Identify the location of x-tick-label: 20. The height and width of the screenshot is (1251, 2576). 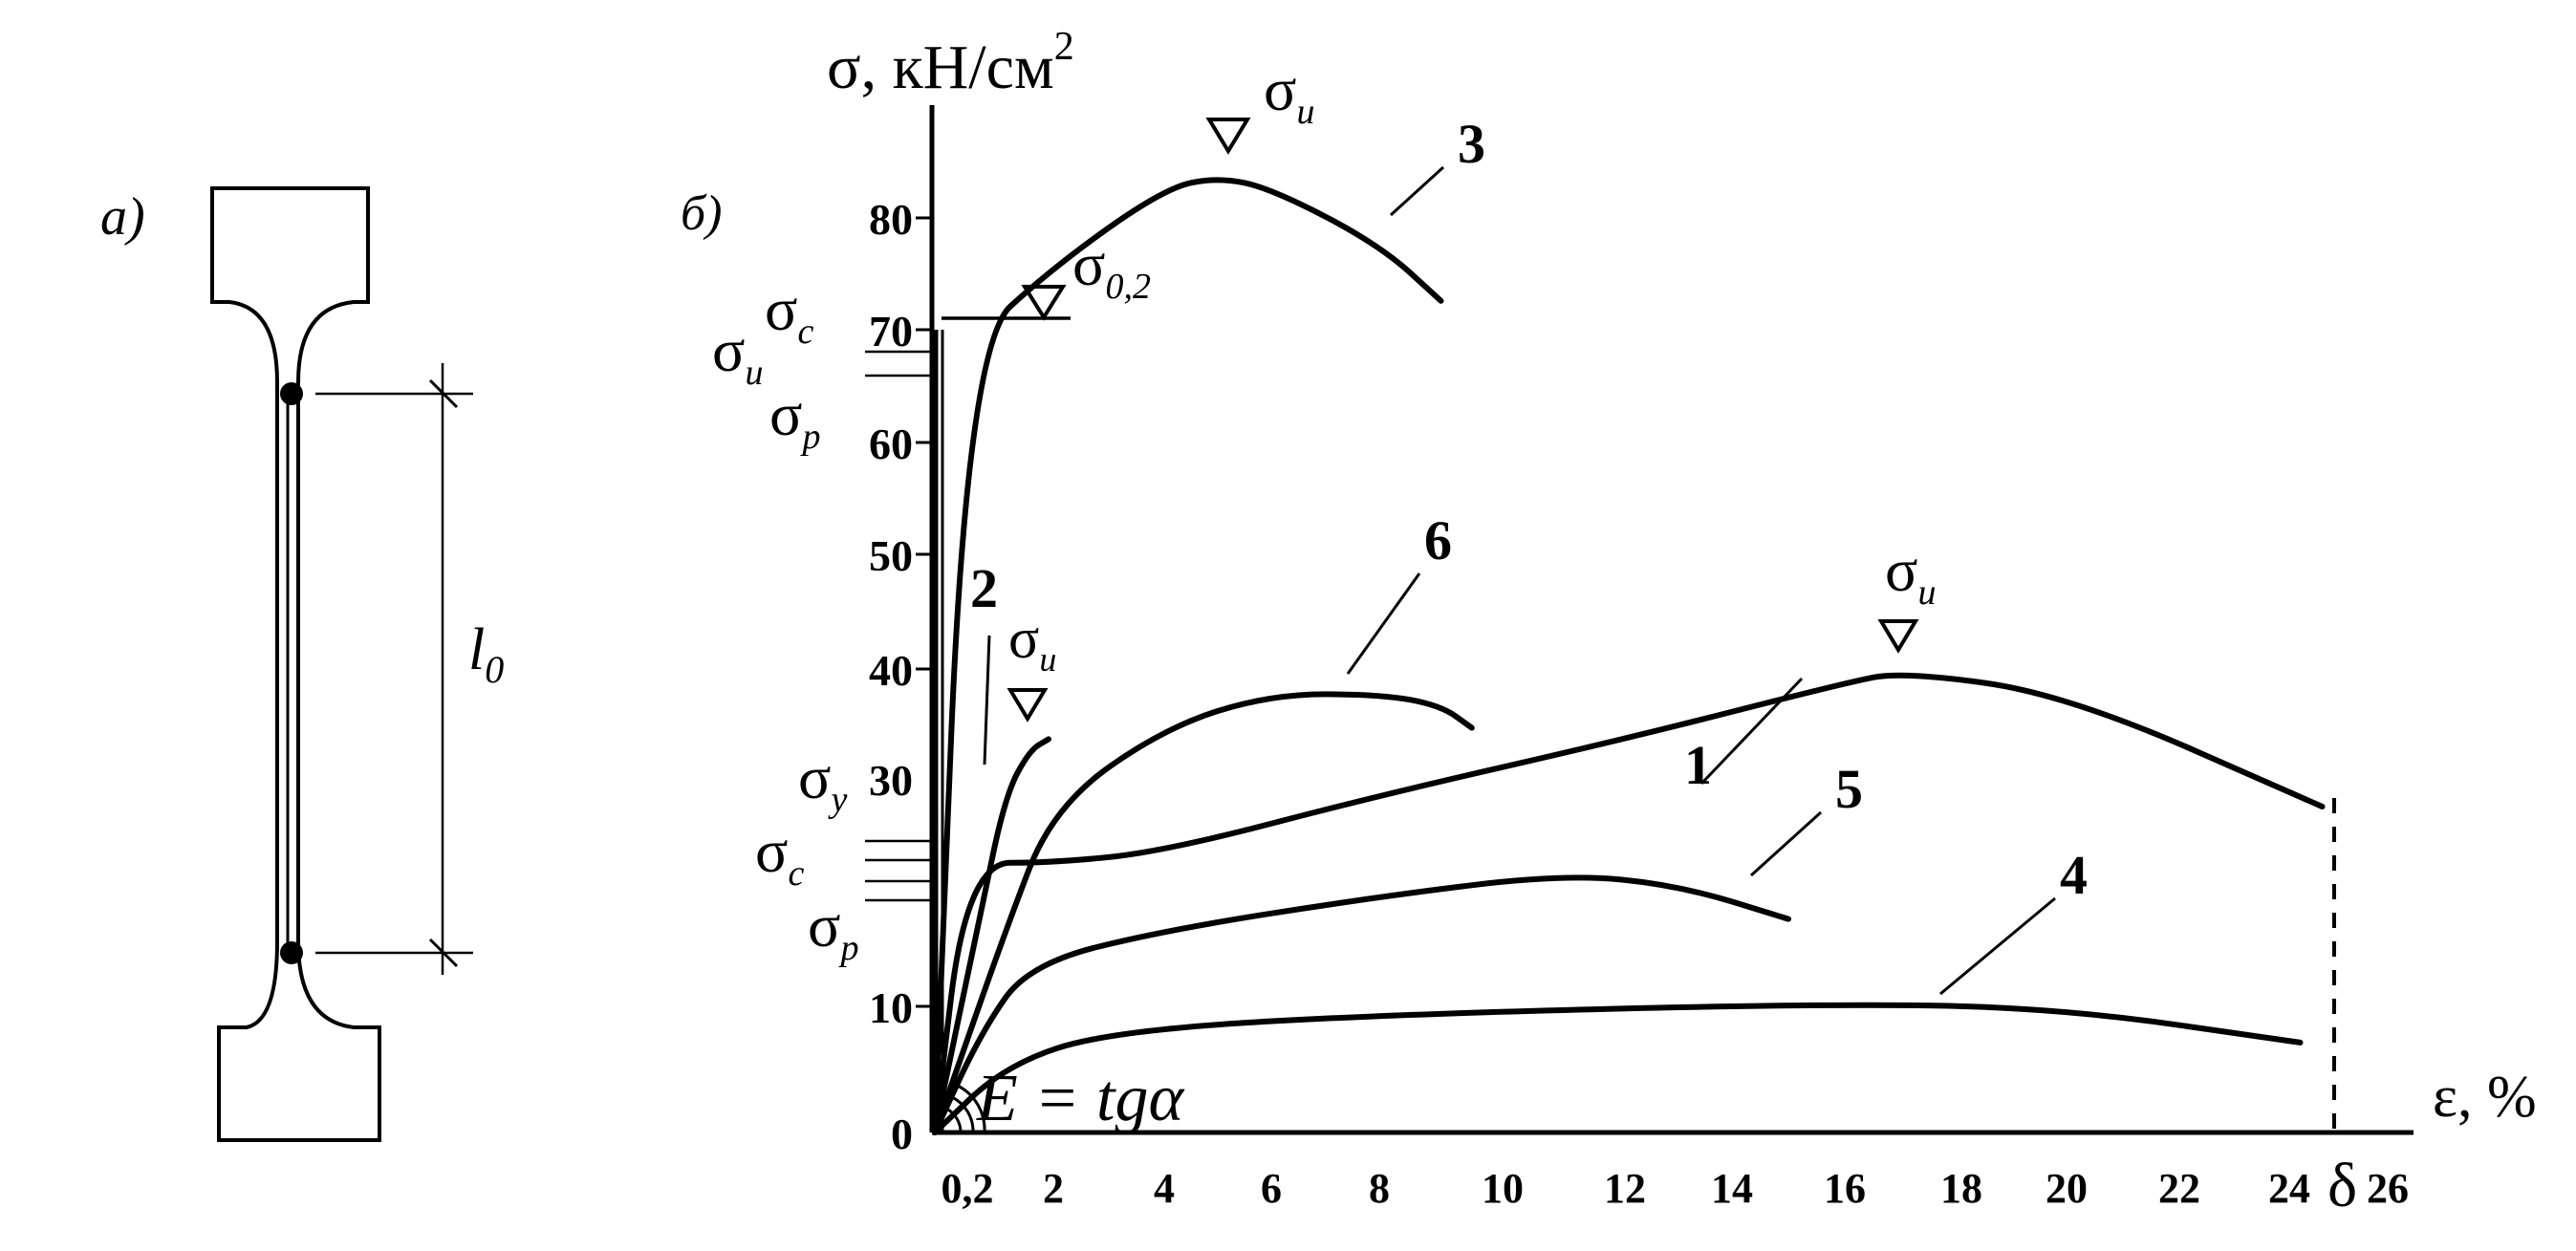
(2067, 1188).